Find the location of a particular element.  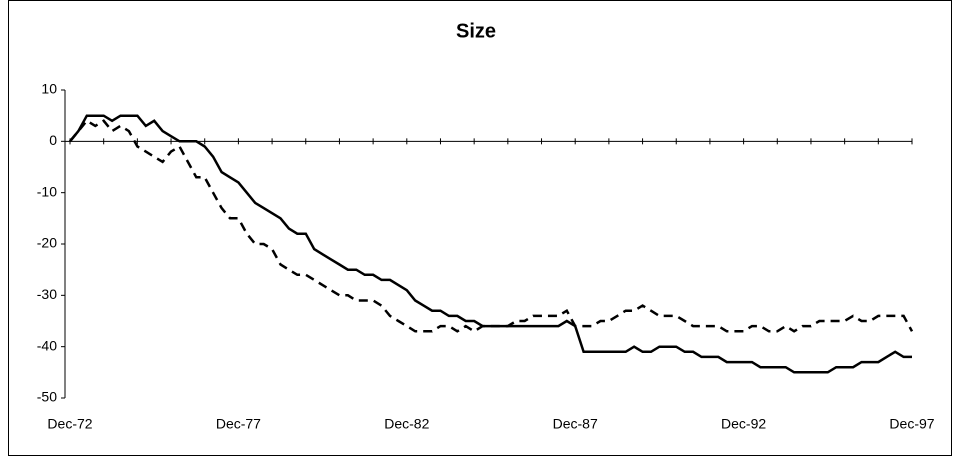

y-tick-label: -20 is located at coordinates (47, 243).